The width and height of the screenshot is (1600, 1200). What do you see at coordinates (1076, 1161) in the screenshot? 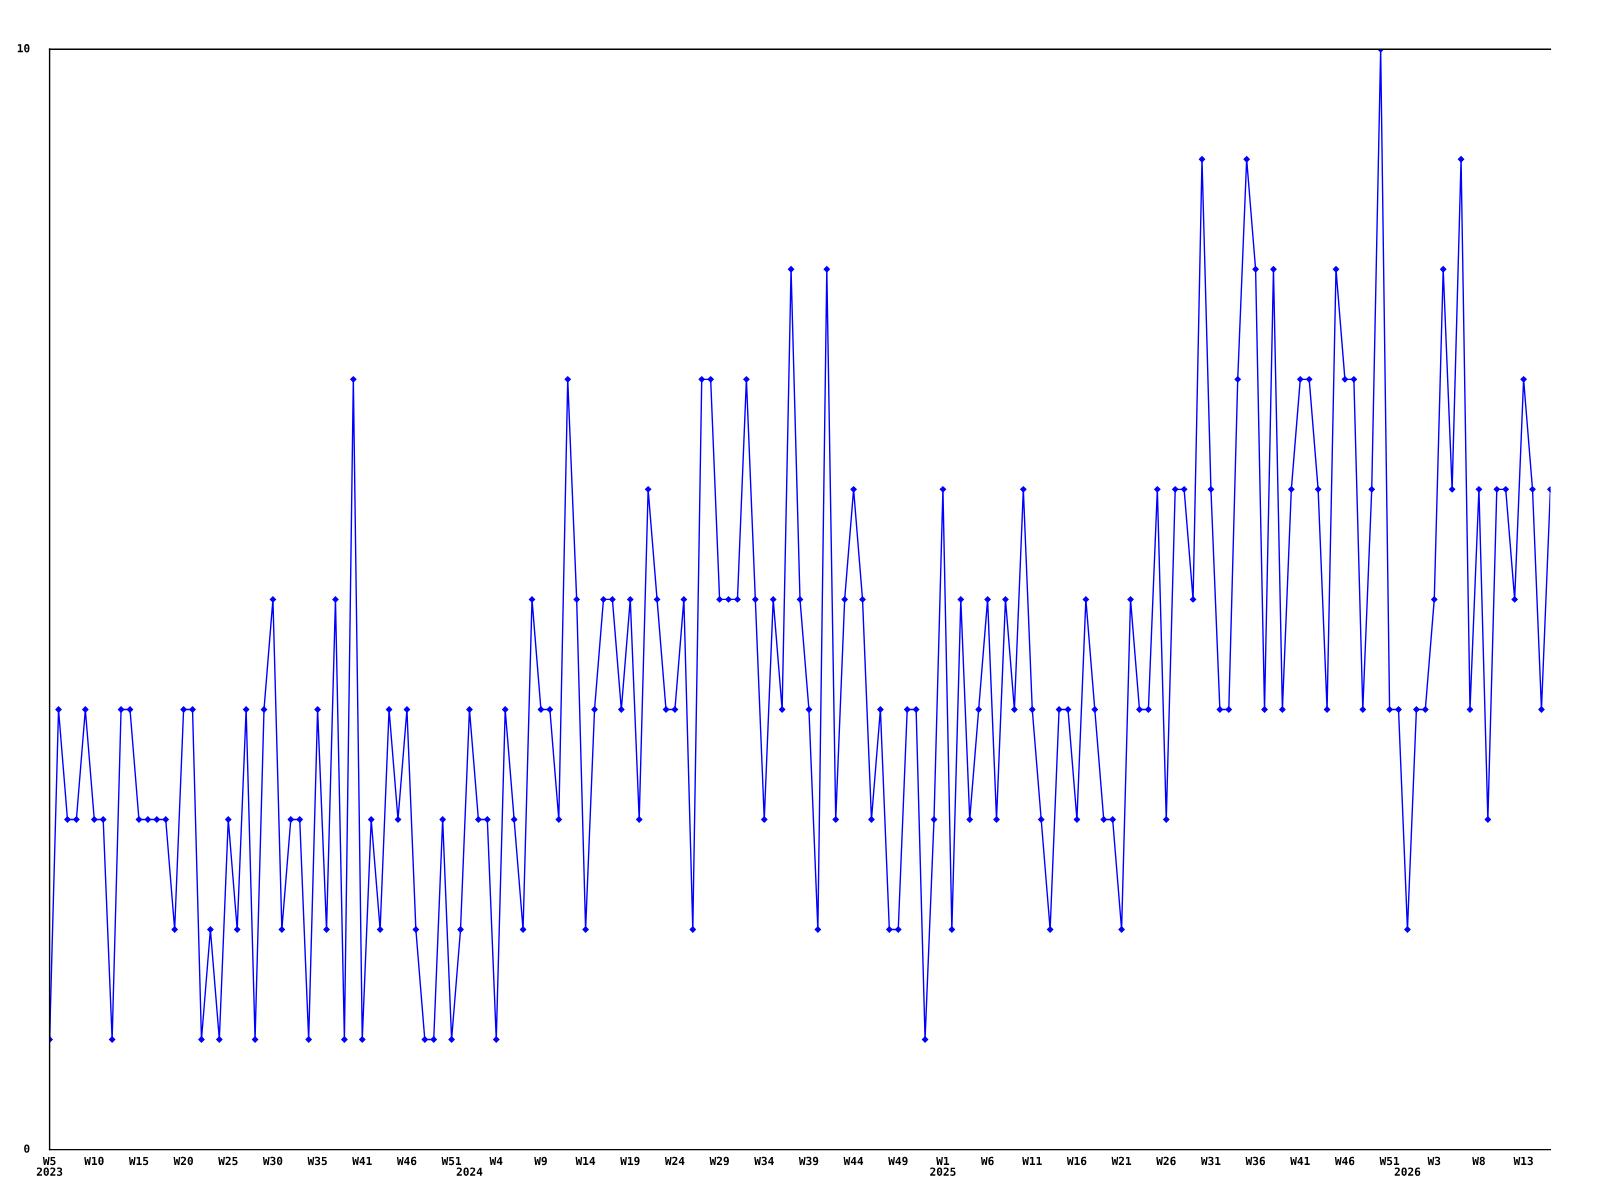
I see `x-tick-label: W16` at bounding box center [1076, 1161].